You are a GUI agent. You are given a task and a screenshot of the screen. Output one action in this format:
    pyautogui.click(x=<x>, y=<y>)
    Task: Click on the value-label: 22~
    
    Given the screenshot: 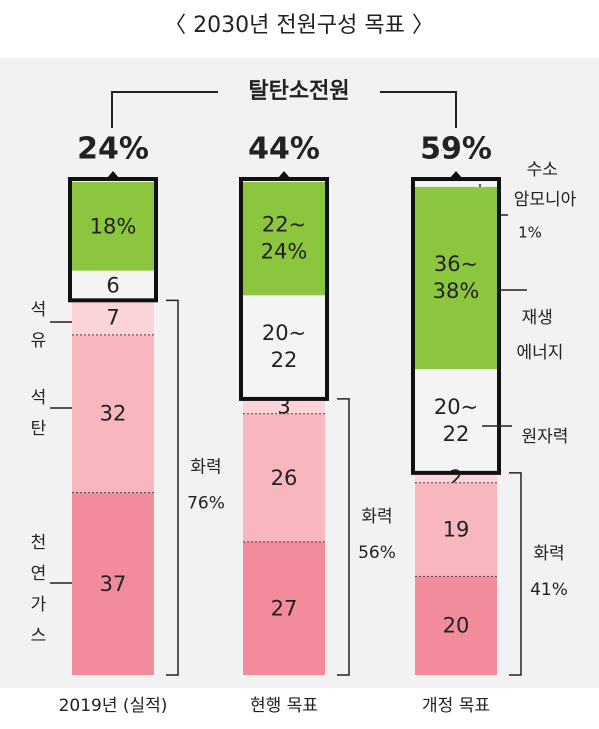 What is the action you would take?
    pyautogui.click(x=284, y=225)
    